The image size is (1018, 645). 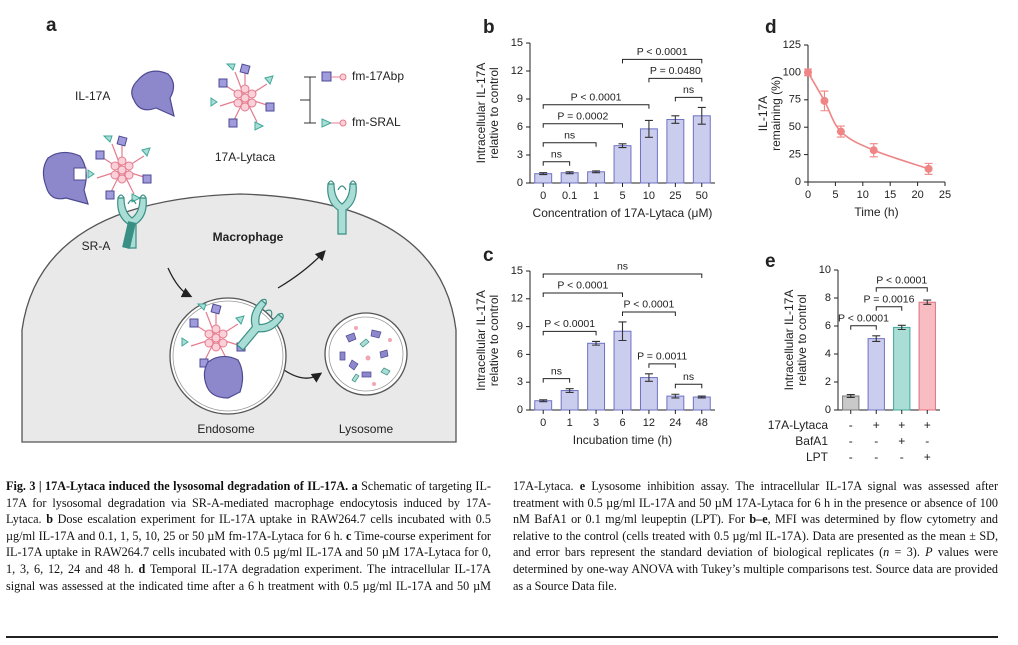 What do you see at coordinates (675, 71) in the screenshot?
I see `significance-label: P = 0.0480` at bounding box center [675, 71].